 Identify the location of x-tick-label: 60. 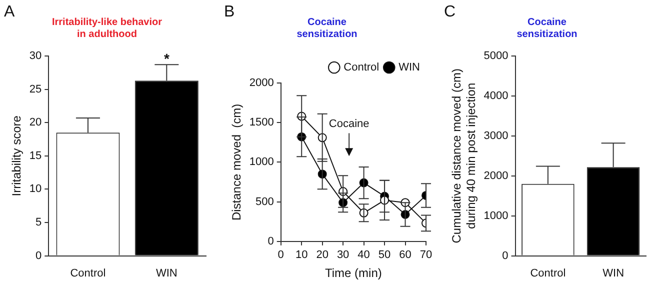
(405, 255).